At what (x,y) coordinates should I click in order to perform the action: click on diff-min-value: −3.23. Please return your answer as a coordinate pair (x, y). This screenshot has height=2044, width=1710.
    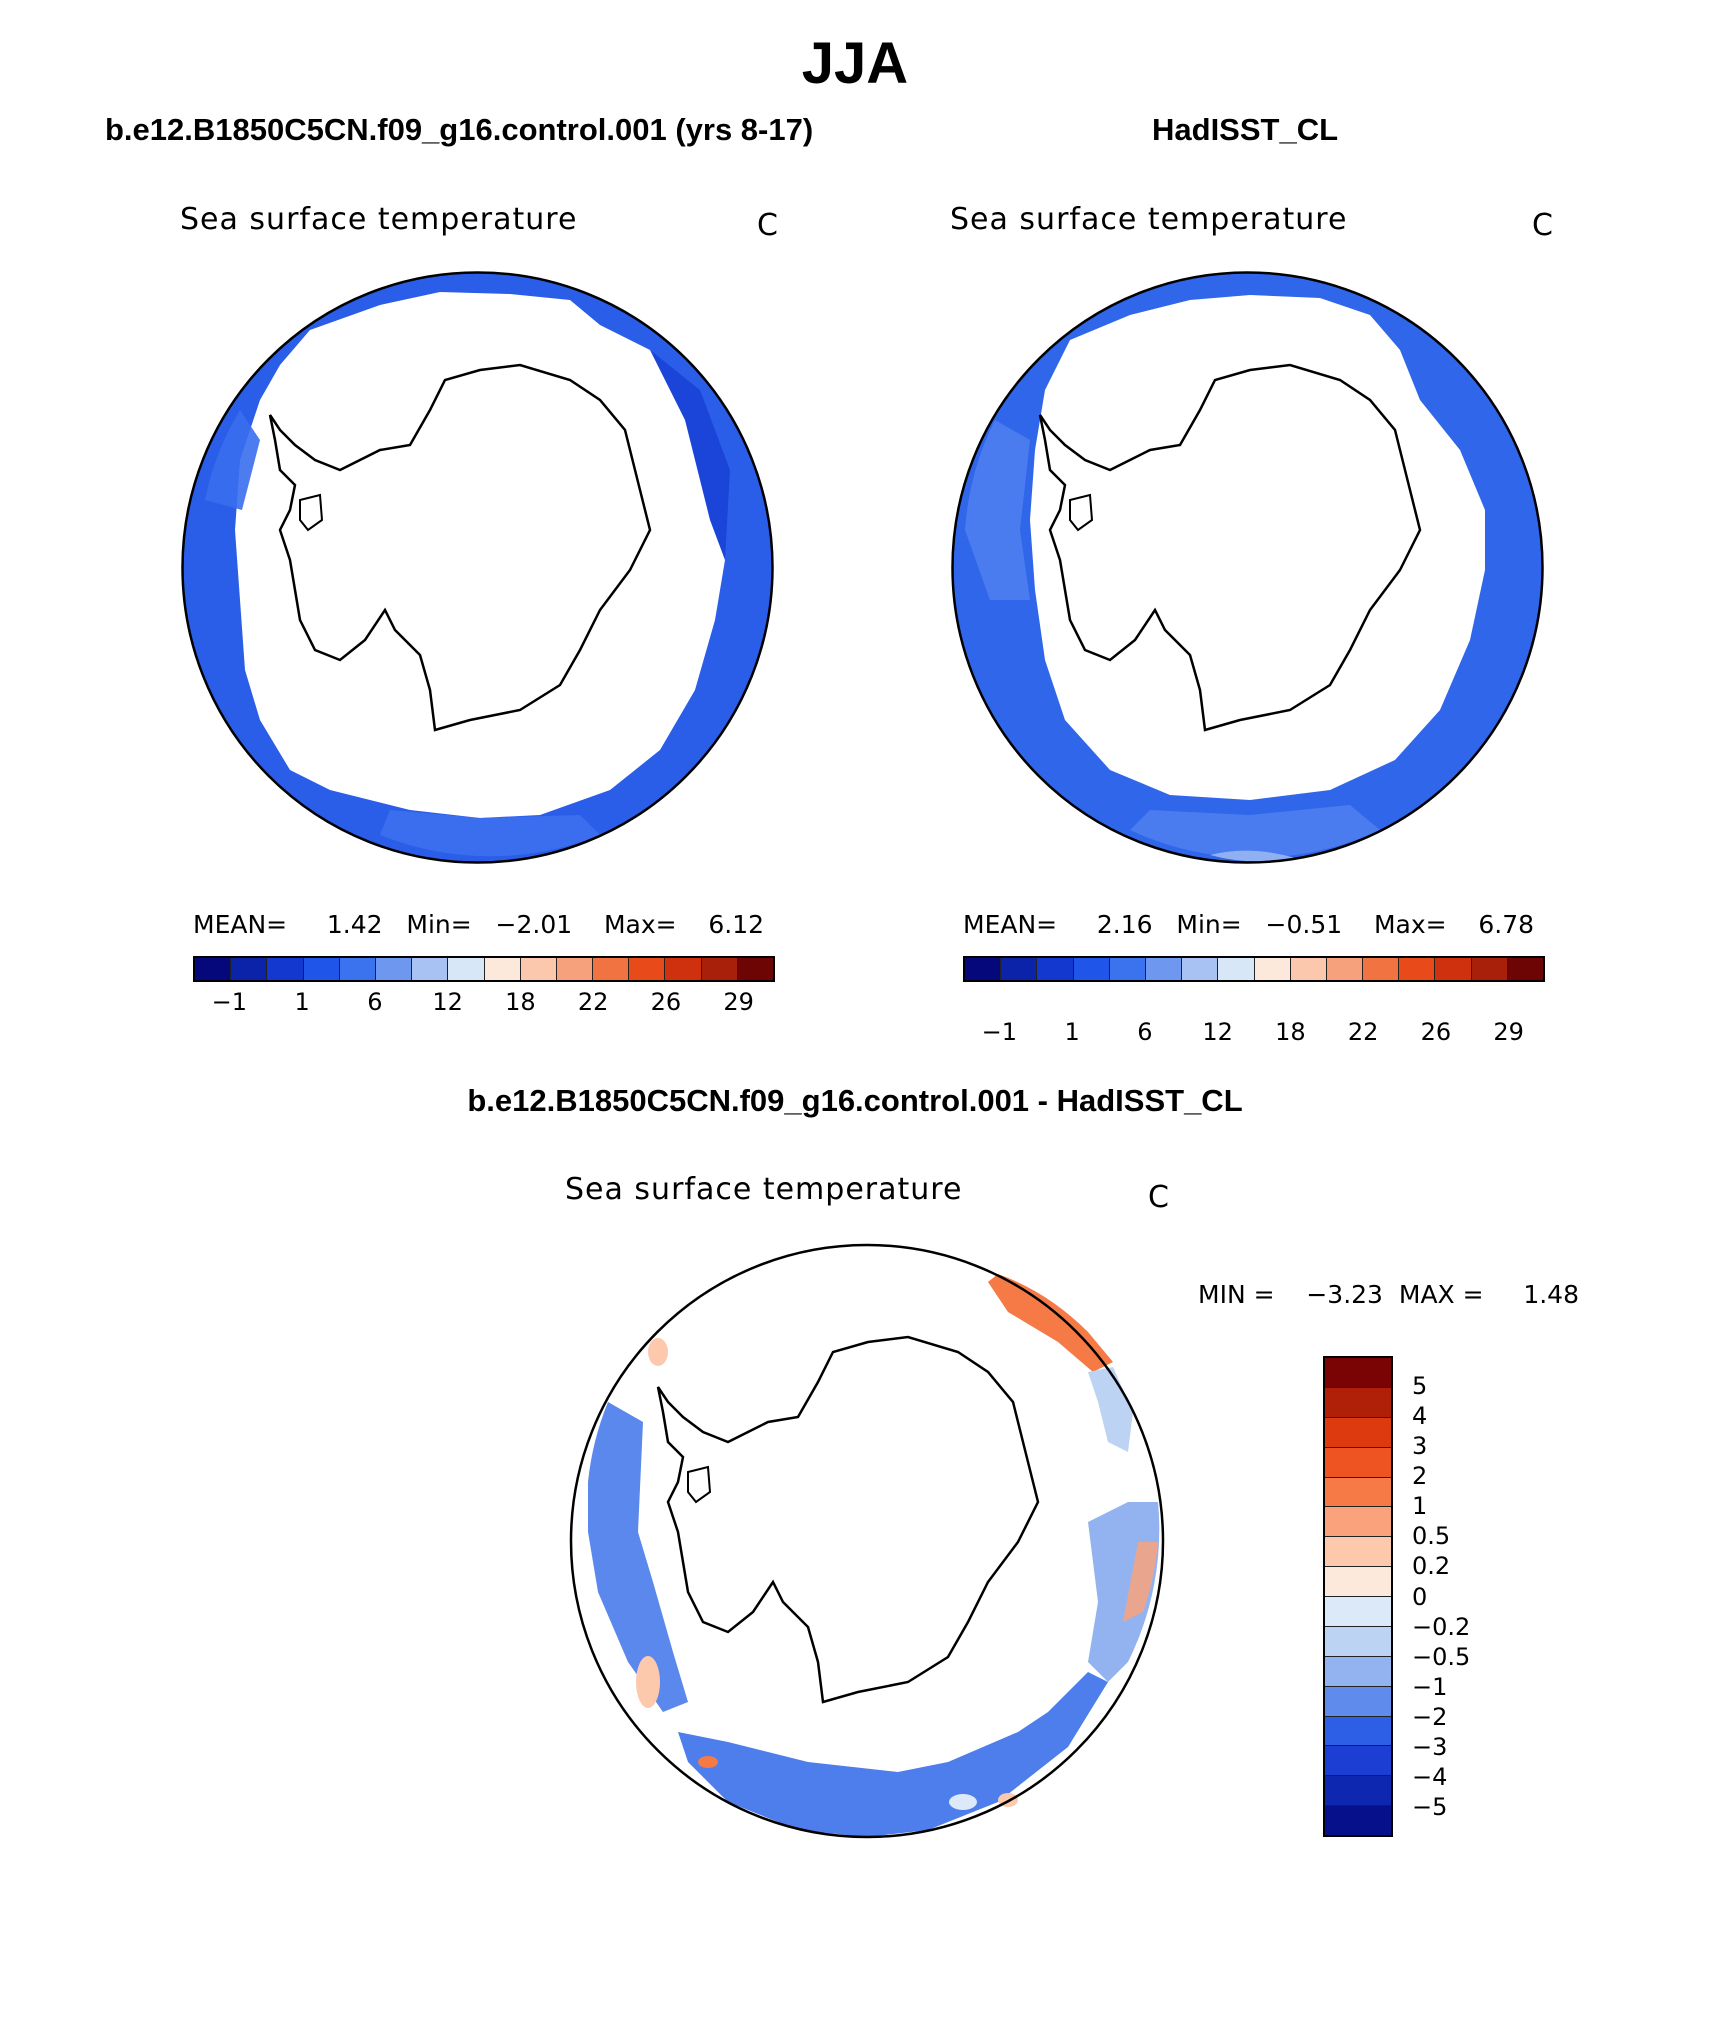
    Looking at the image, I should click on (1344, 1294).